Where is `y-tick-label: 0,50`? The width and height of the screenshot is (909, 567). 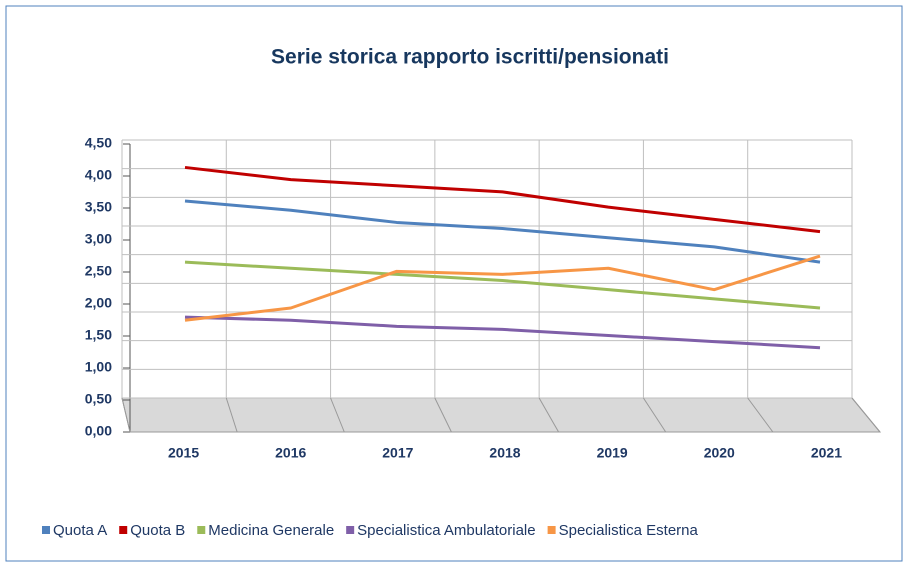
y-tick-label: 0,50 is located at coordinates (98, 399).